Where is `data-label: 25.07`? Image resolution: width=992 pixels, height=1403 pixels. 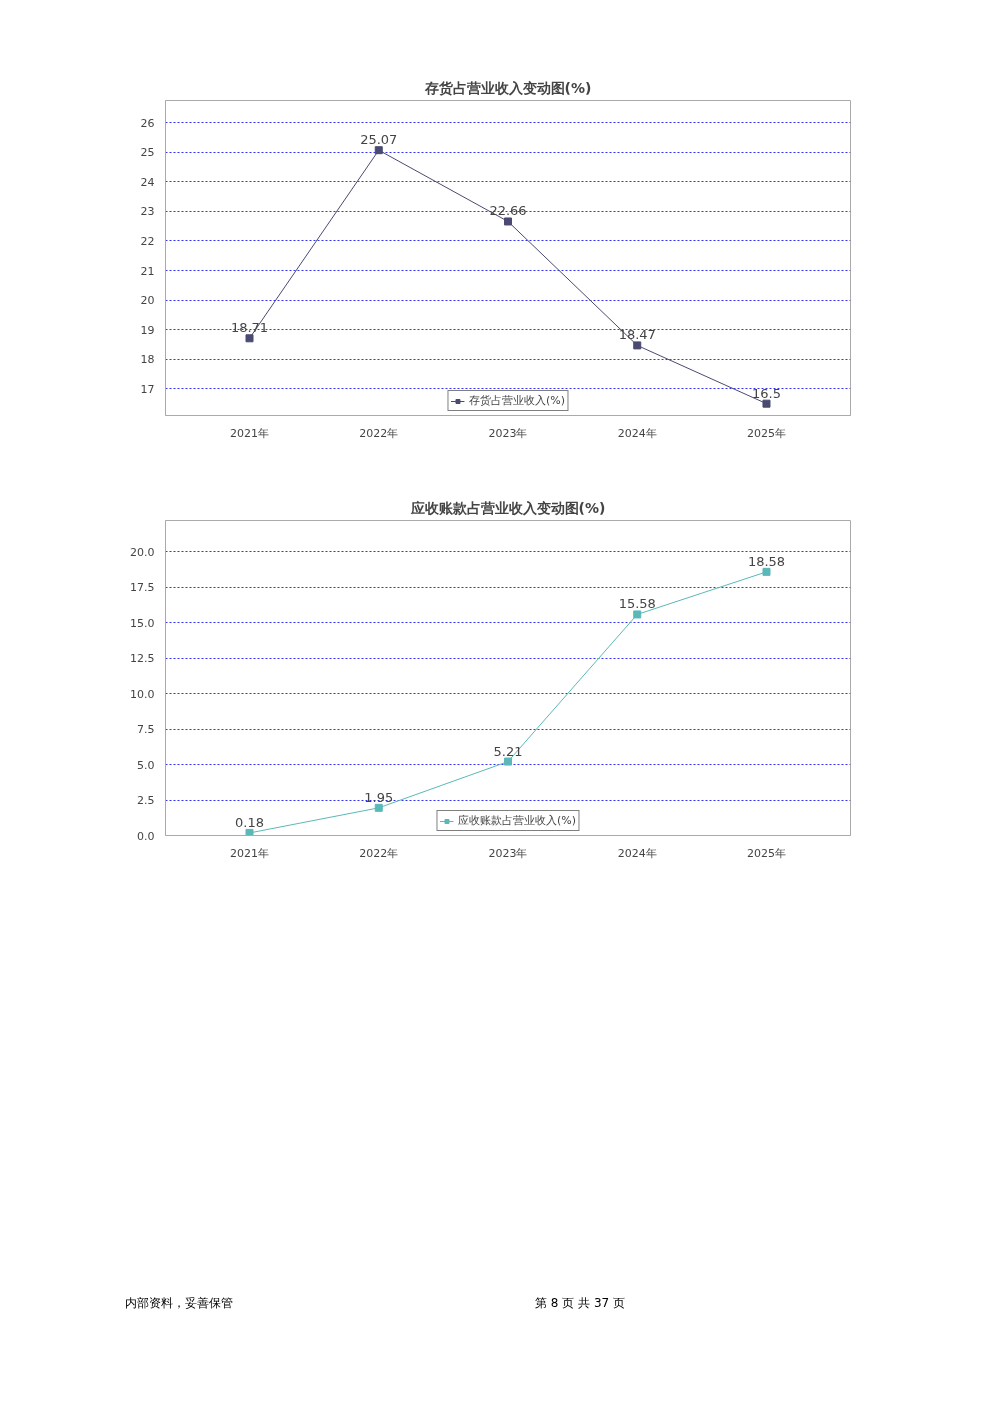
data-label: 25.07 is located at coordinates (379, 140).